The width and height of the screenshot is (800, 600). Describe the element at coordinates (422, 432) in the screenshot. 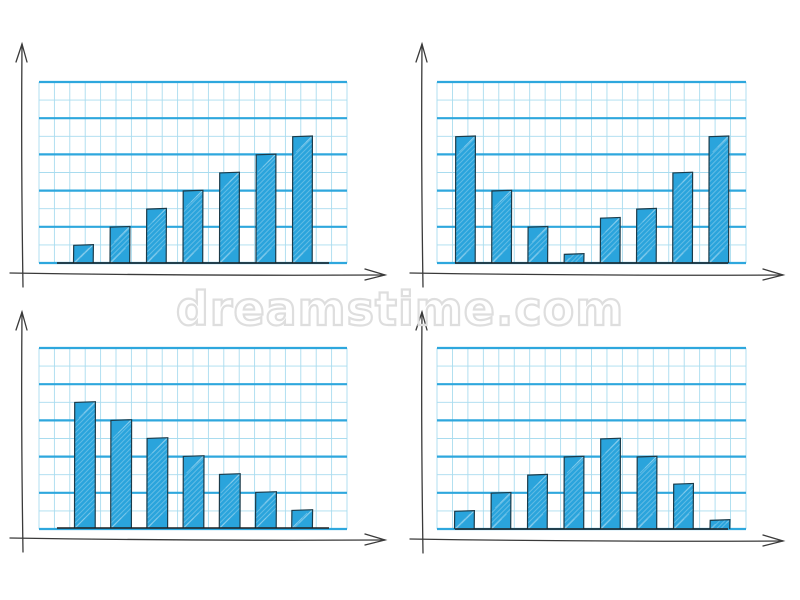

I see `y-axis` at that location.